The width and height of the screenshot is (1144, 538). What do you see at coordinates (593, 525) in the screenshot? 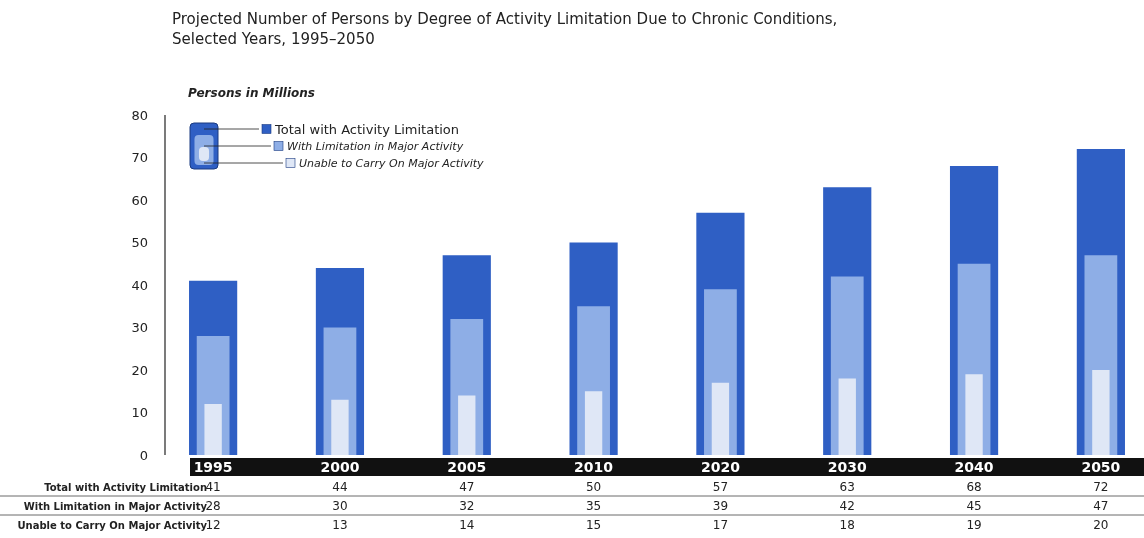
I see `data-label: 15` at bounding box center [593, 525].